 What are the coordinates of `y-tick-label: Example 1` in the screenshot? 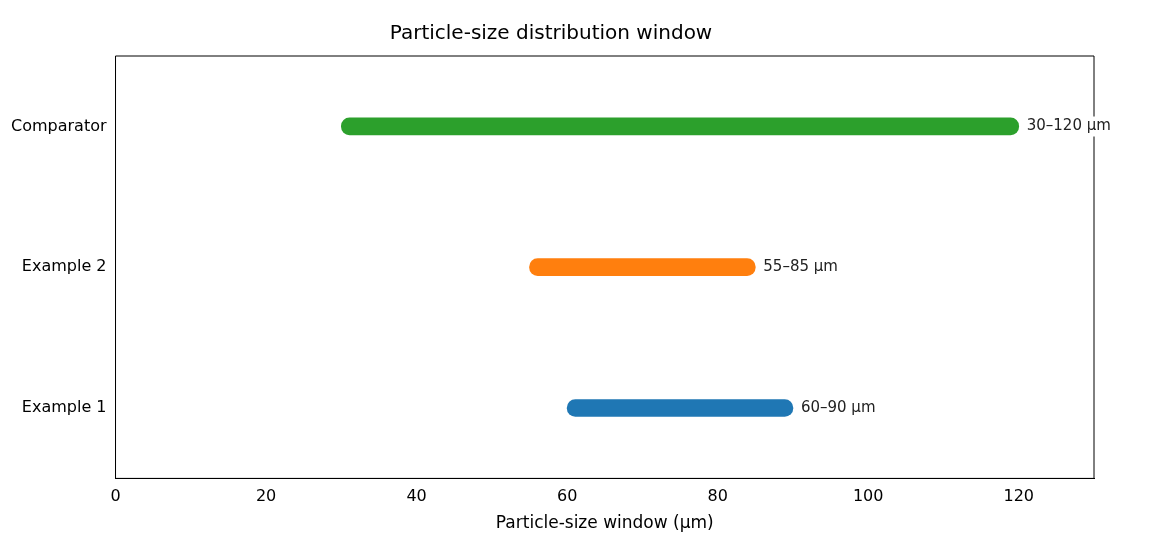 It's located at (64, 407).